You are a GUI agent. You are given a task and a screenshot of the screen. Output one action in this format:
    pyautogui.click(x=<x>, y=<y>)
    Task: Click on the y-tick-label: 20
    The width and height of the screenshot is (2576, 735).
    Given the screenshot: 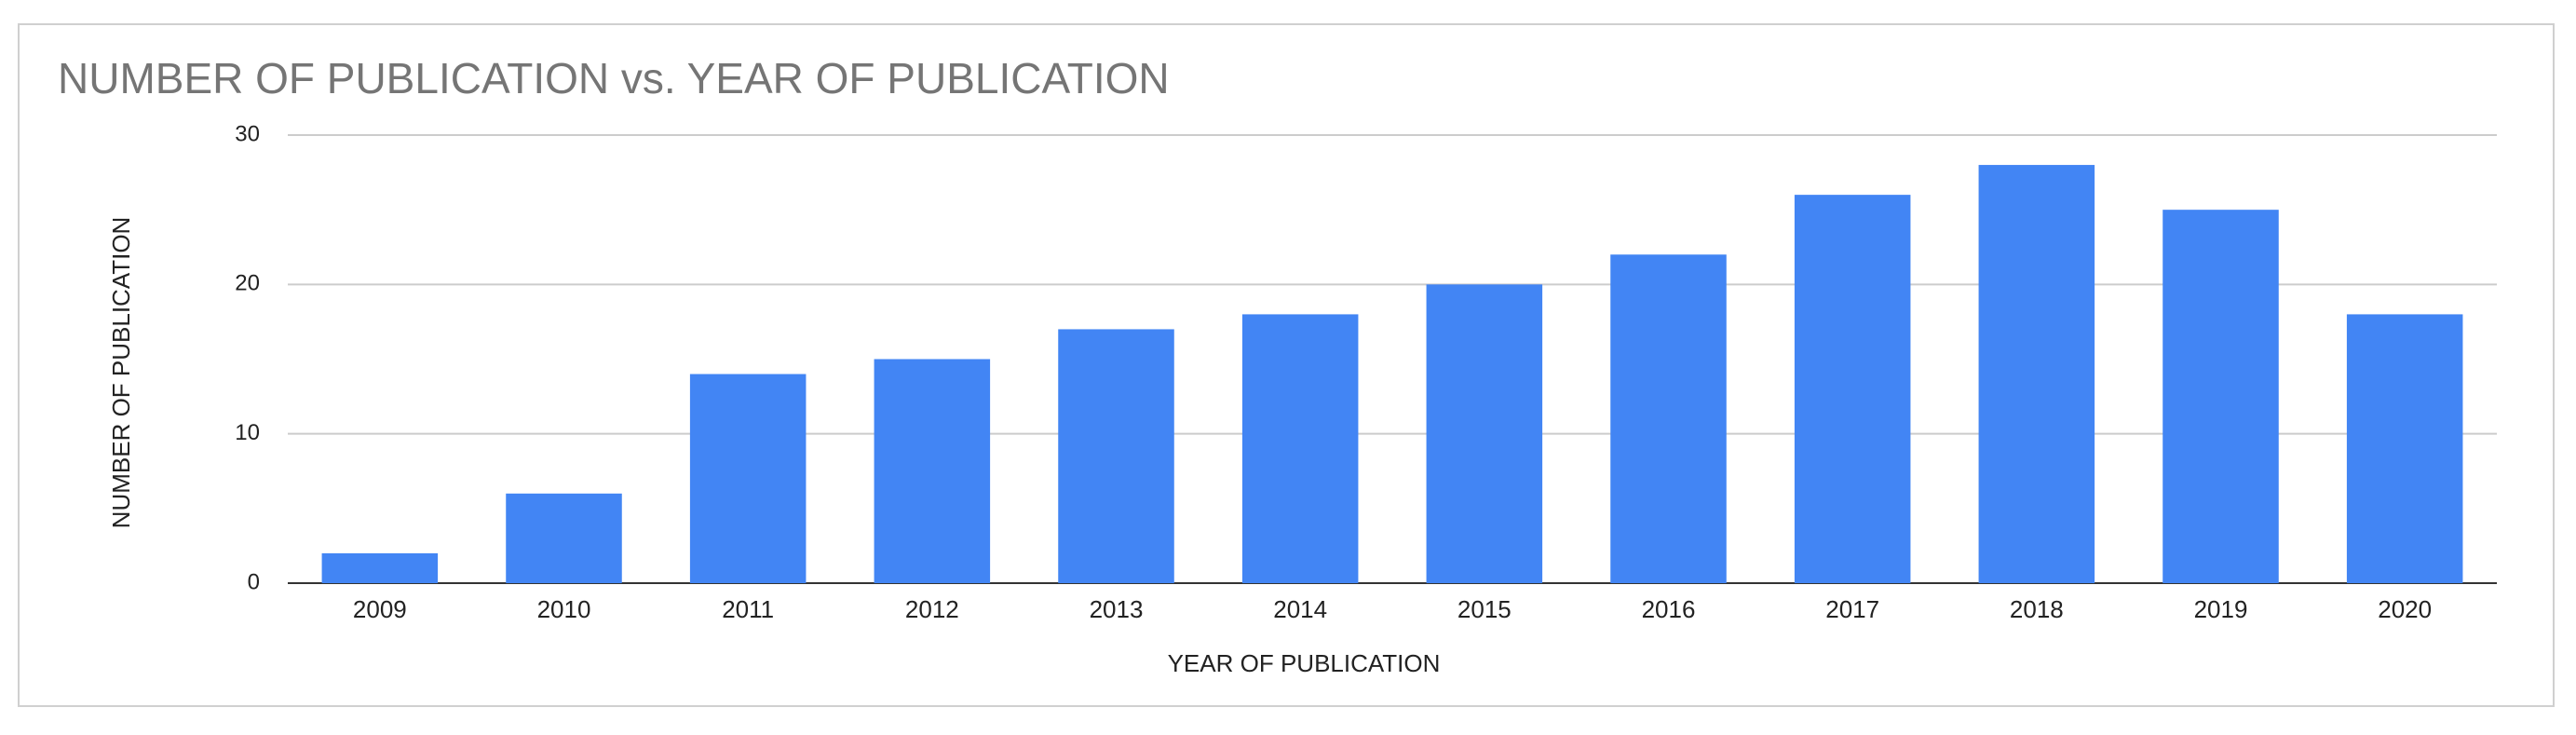 What is the action you would take?
    pyautogui.click(x=247, y=283)
    